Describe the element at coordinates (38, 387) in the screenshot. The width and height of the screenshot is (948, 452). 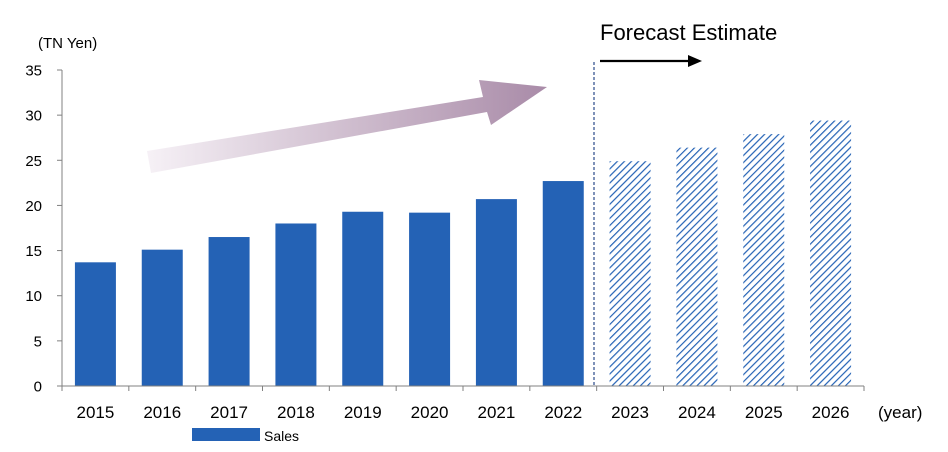
I see `y-tick-label: 0` at that location.